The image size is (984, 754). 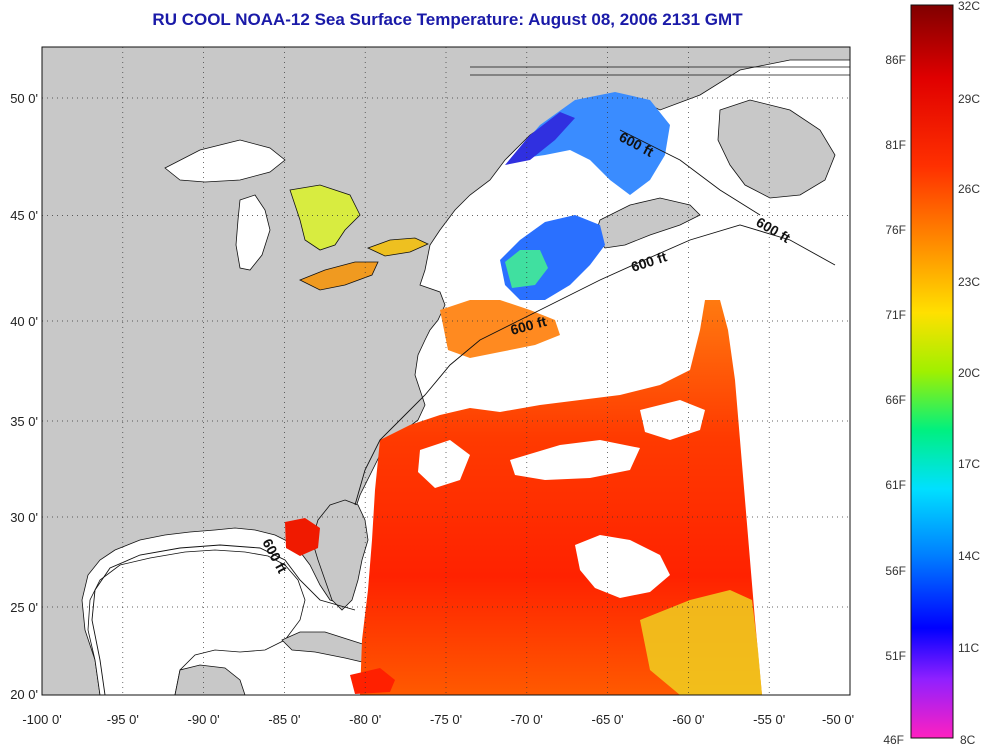 What do you see at coordinates (893, 740) in the screenshot?
I see `colorbar-f-label: 46F` at bounding box center [893, 740].